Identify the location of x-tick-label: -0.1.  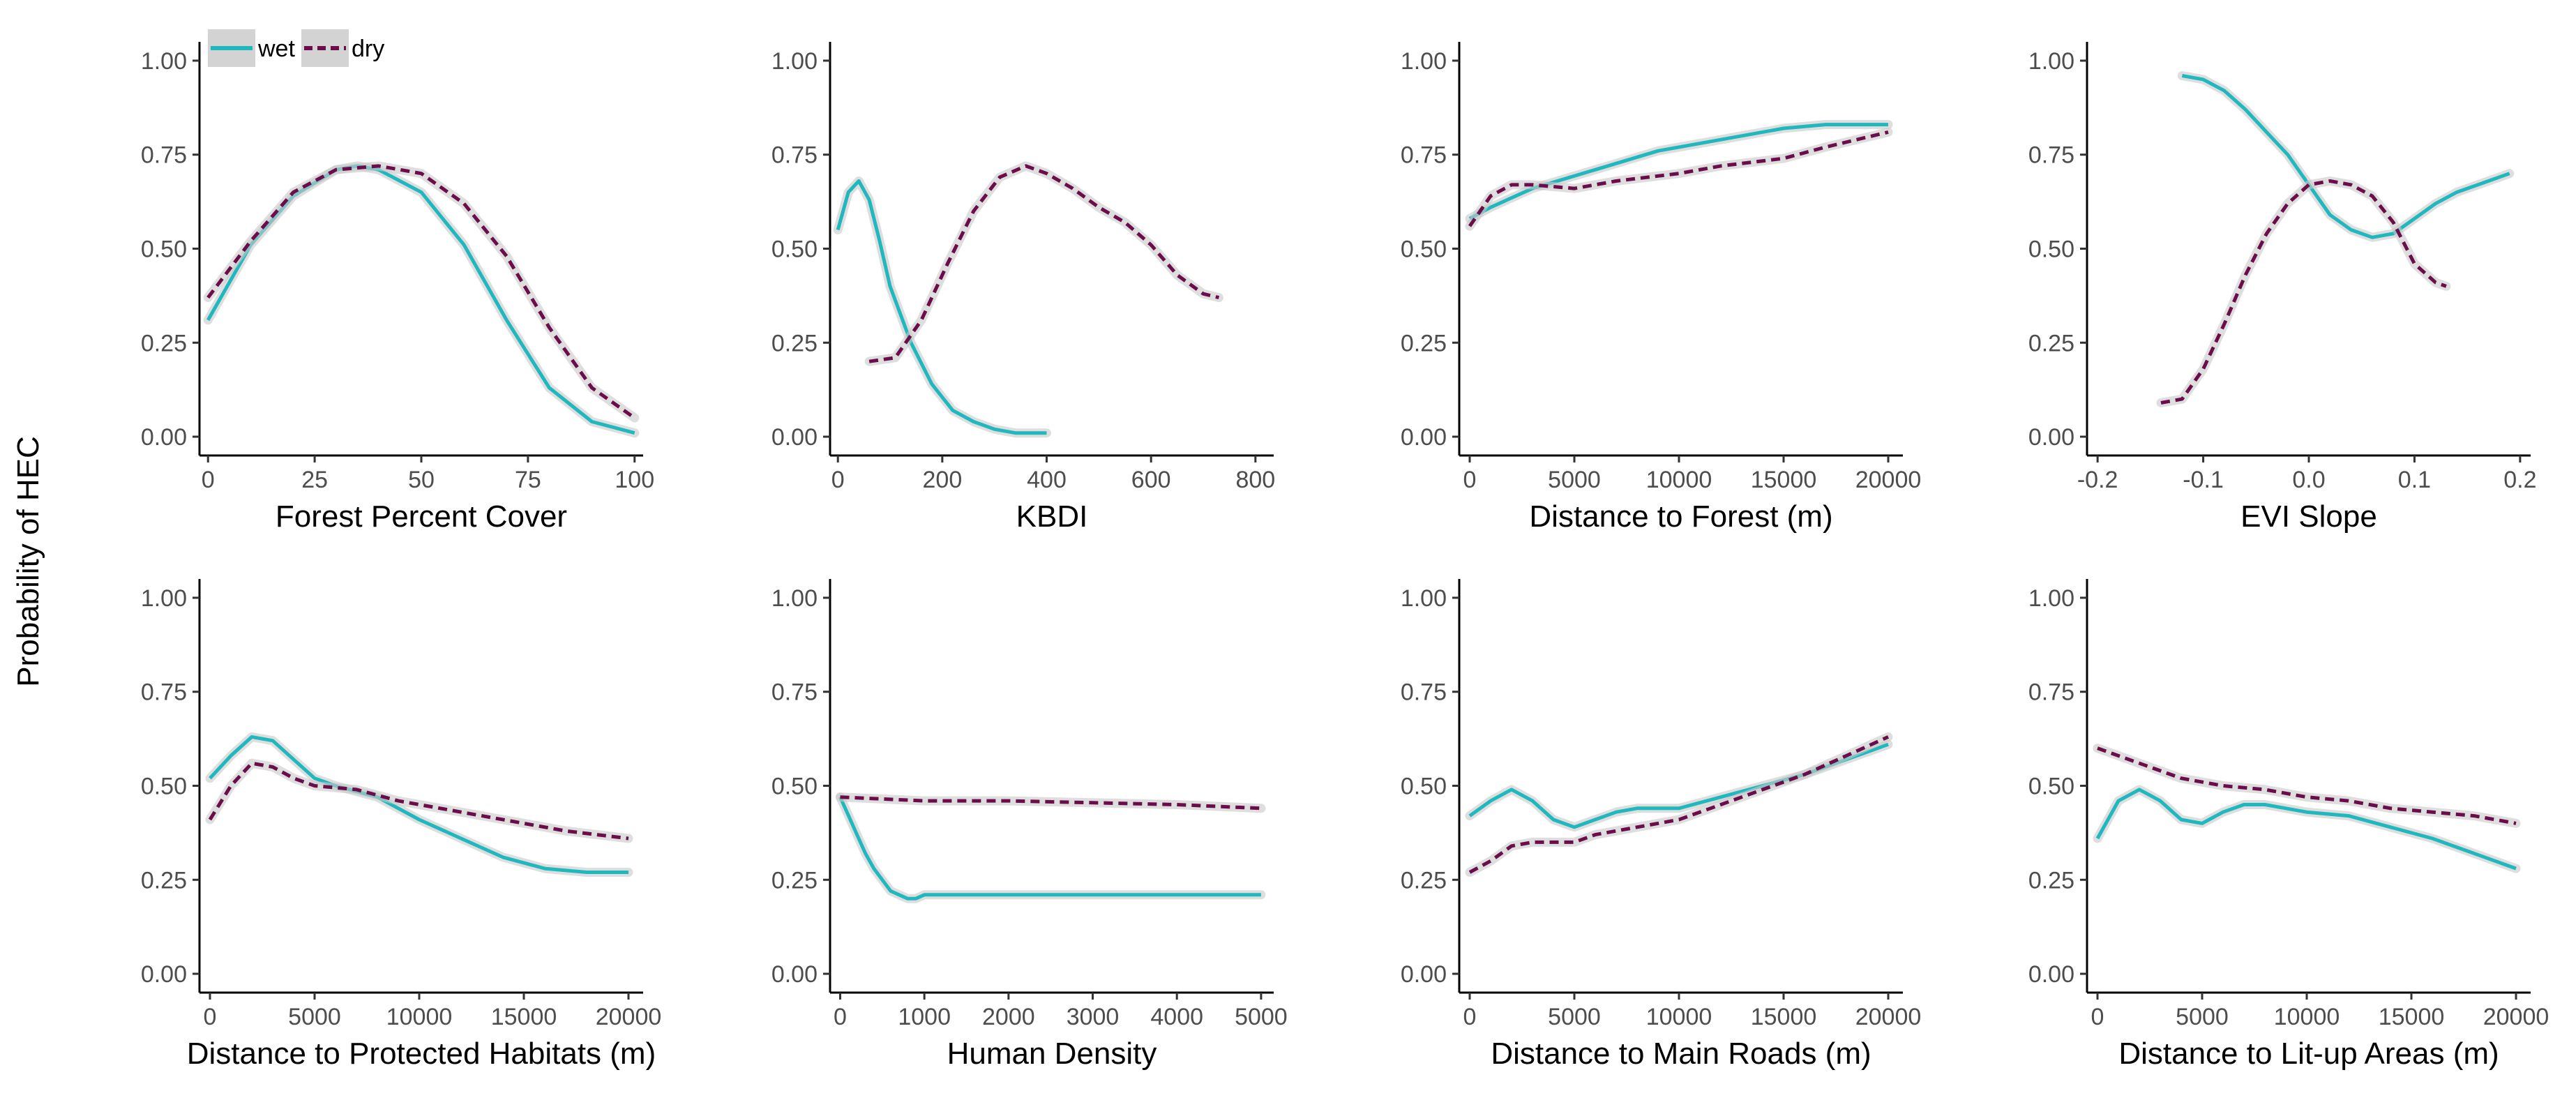
(2203, 480).